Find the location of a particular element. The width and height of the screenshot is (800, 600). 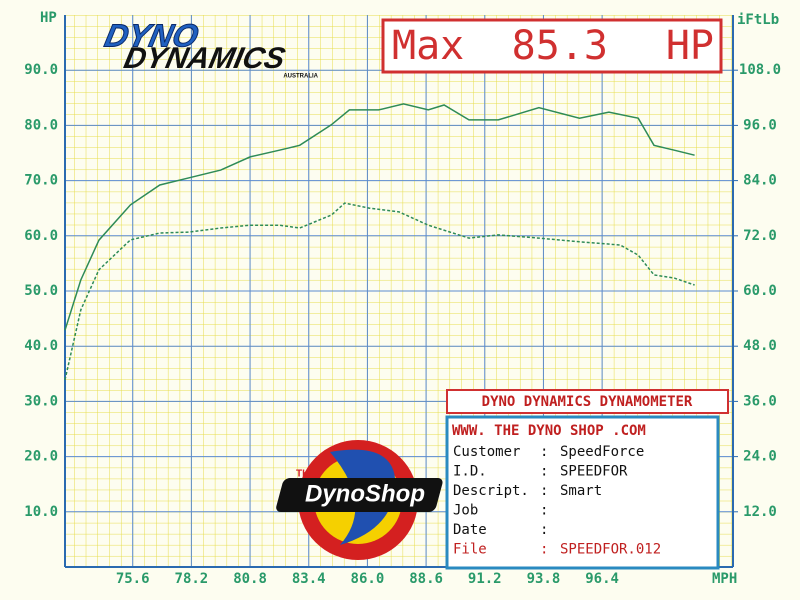

logo-banner is located at coordinates (359, 495).